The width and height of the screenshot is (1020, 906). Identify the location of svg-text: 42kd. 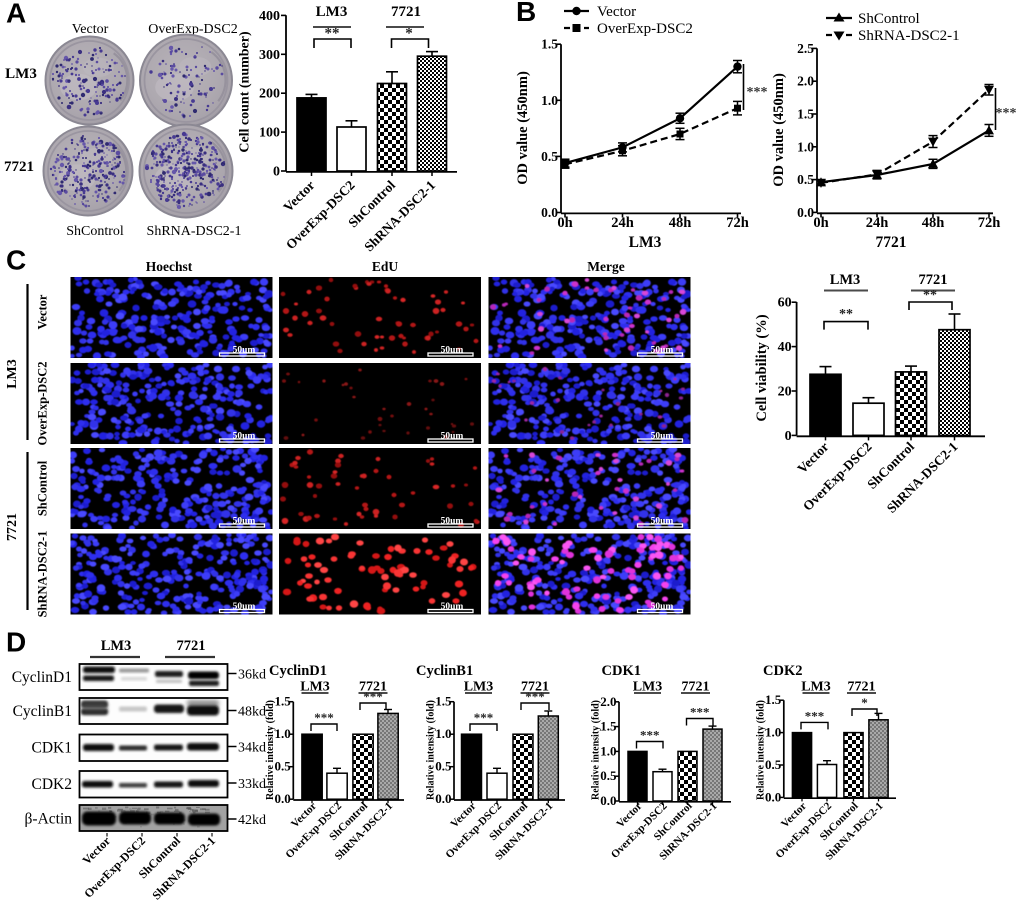
(252, 820).